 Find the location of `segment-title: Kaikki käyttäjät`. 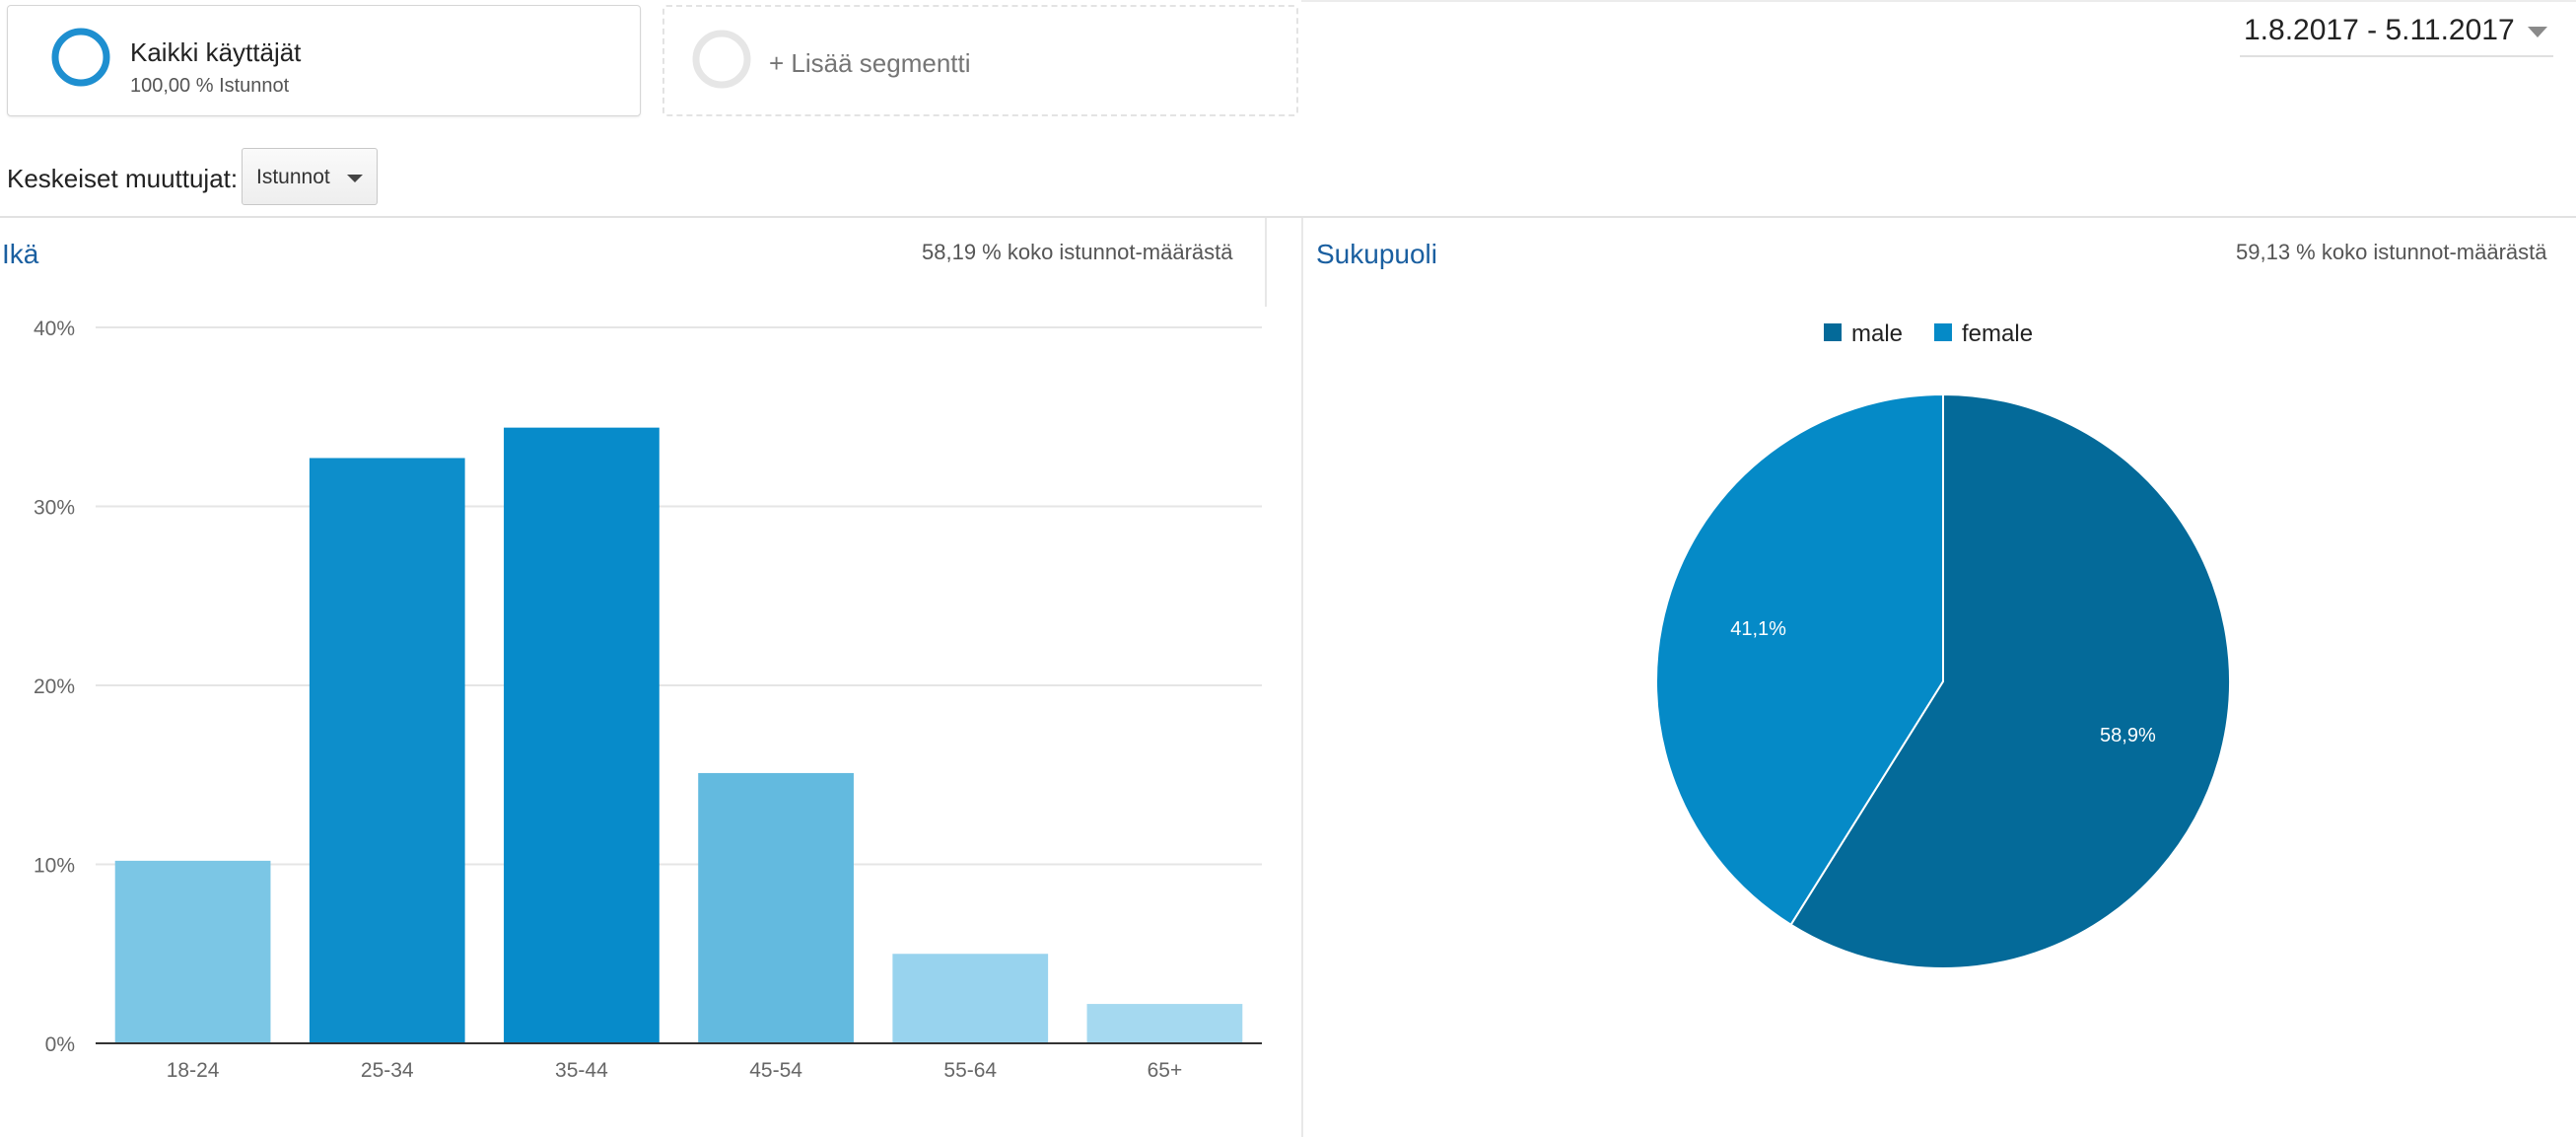

segment-title: Kaikki käyttäjät is located at coordinates (216, 52).